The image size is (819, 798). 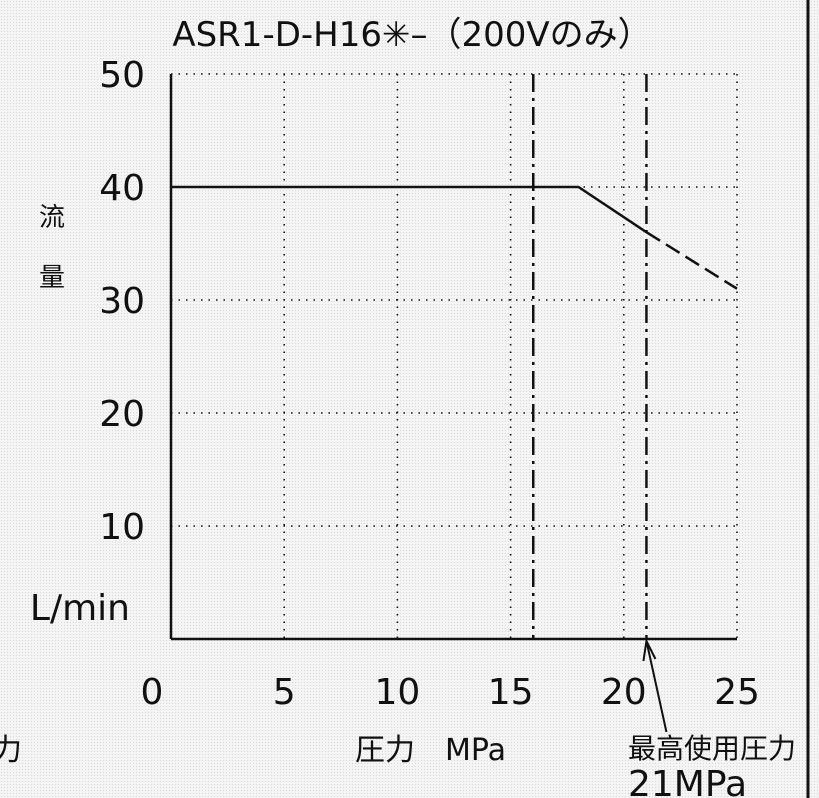 I want to click on x-tick-label: 25, so click(x=737, y=692).